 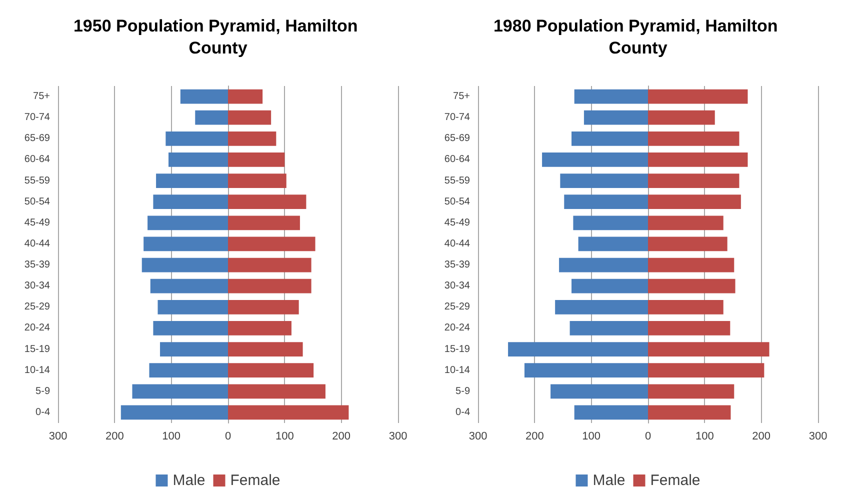 I want to click on y-tick-label: 10-14, so click(x=37, y=370).